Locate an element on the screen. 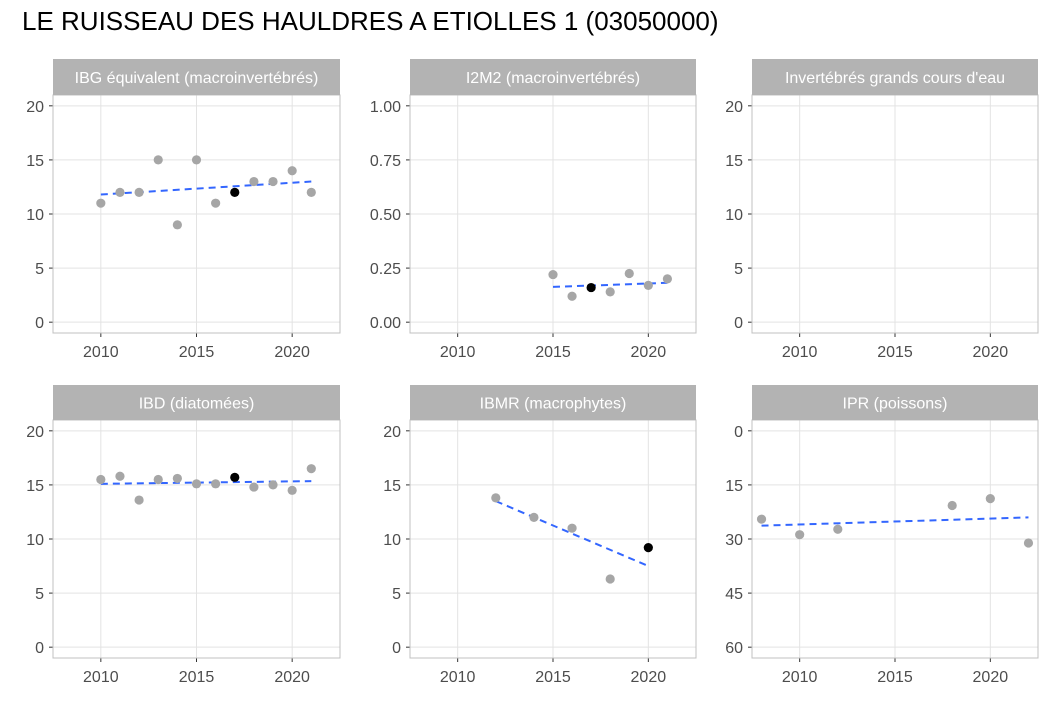  y-tick-label: 0.25 is located at coordinates (385, 269).